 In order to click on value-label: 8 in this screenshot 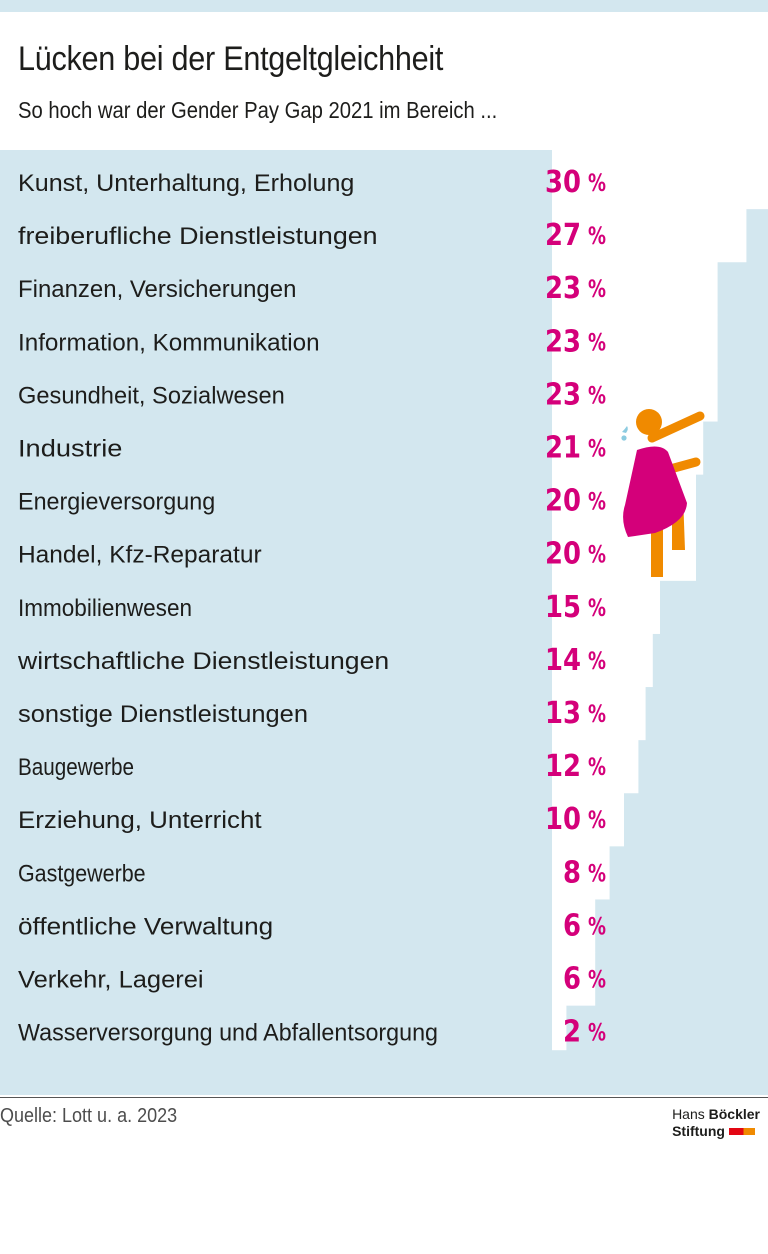, I will do `click(572, 872)`.